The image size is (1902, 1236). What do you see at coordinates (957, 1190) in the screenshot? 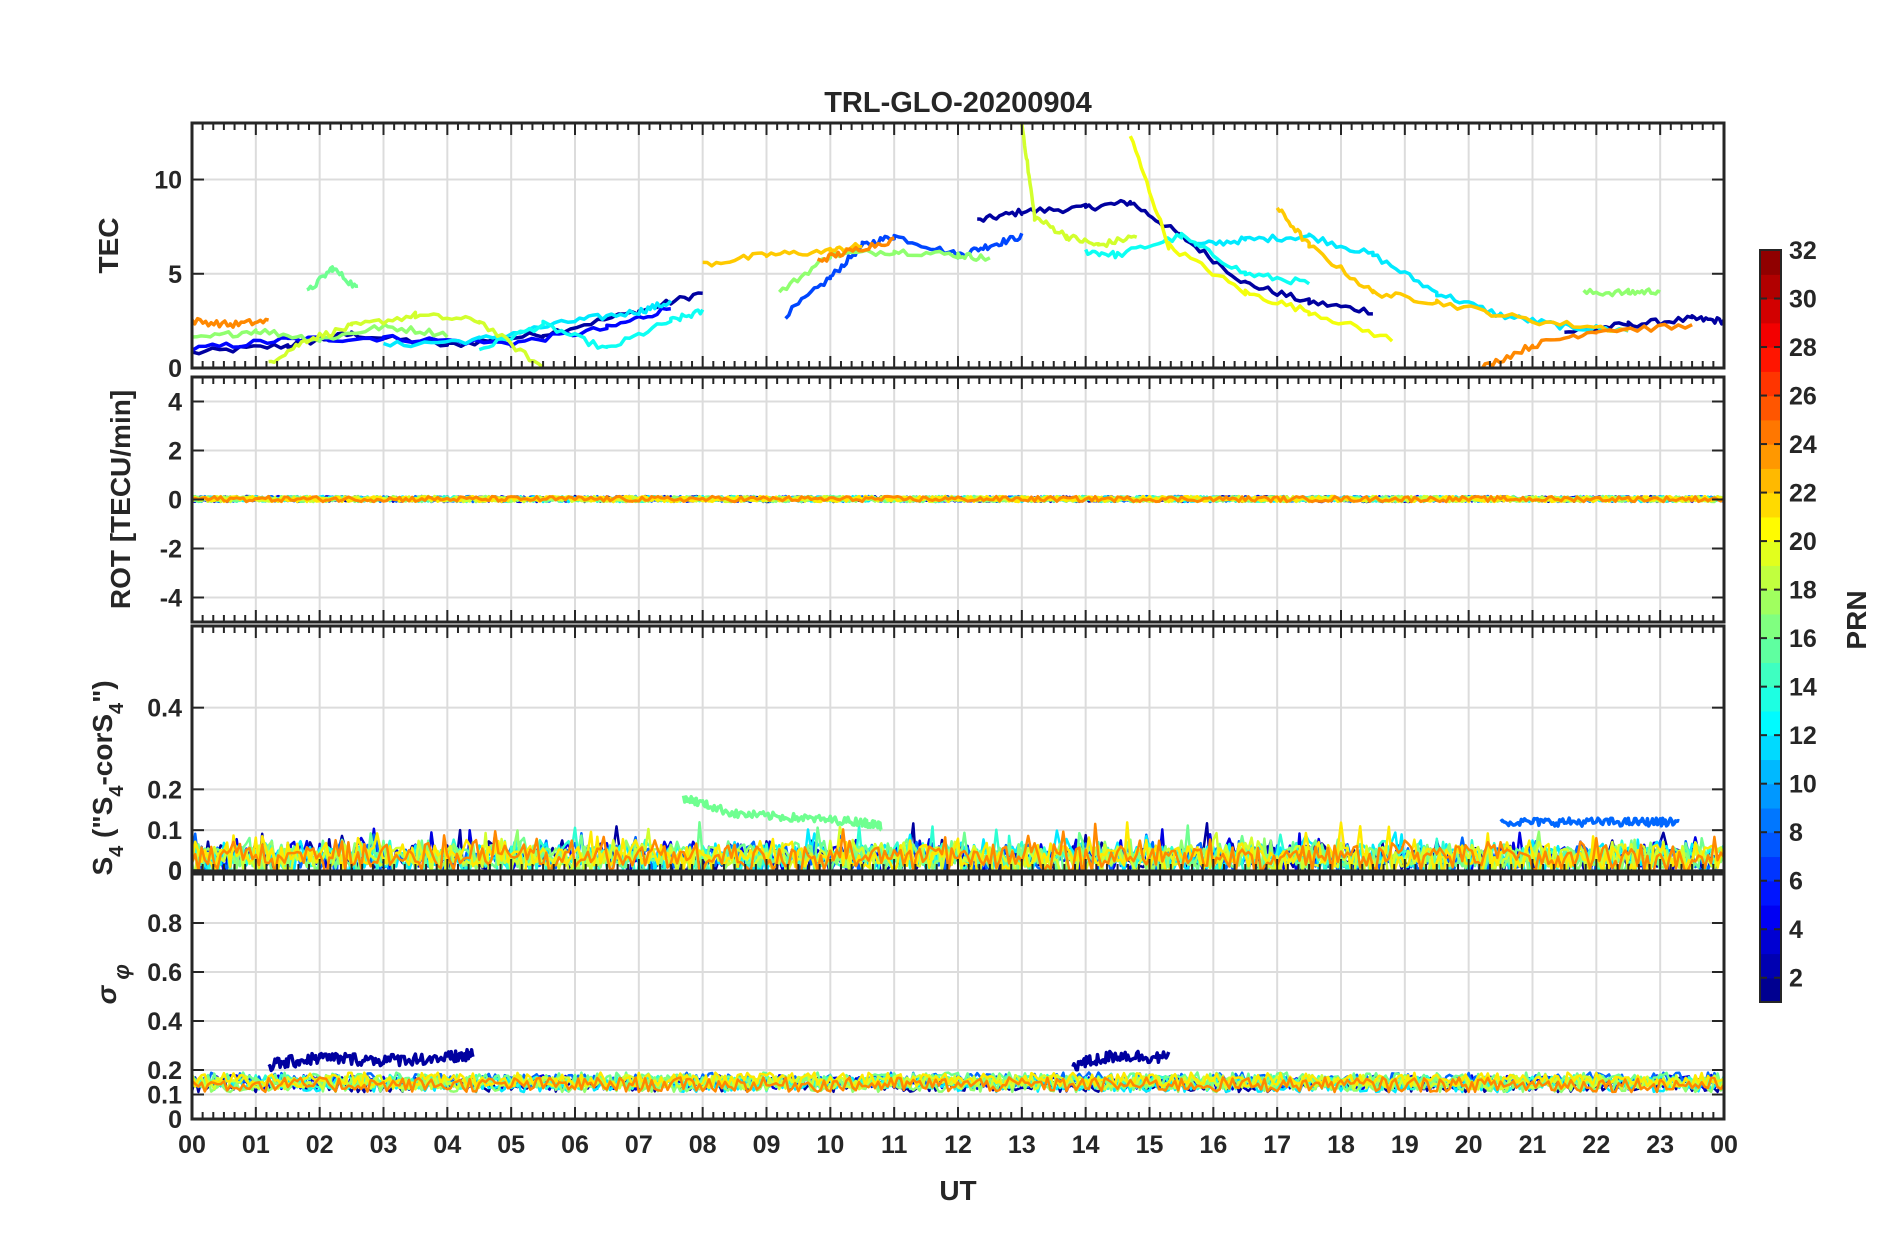
I see `x-axis-label: UT` at bounding box center [957, 1190].